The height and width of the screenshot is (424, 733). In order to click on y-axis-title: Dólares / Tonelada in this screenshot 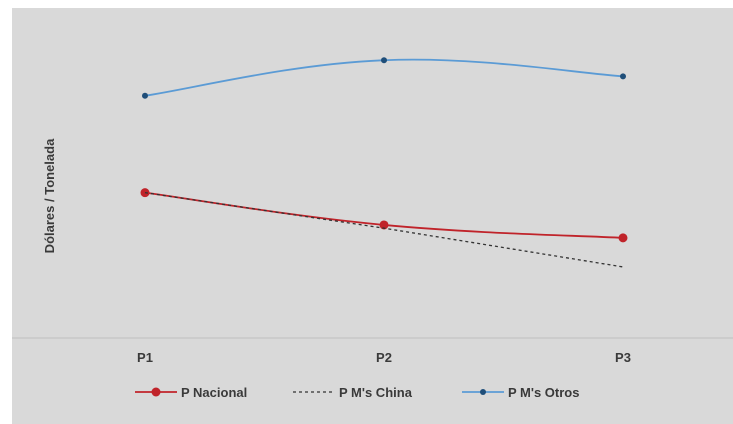, I will do `click(49, 195)`.